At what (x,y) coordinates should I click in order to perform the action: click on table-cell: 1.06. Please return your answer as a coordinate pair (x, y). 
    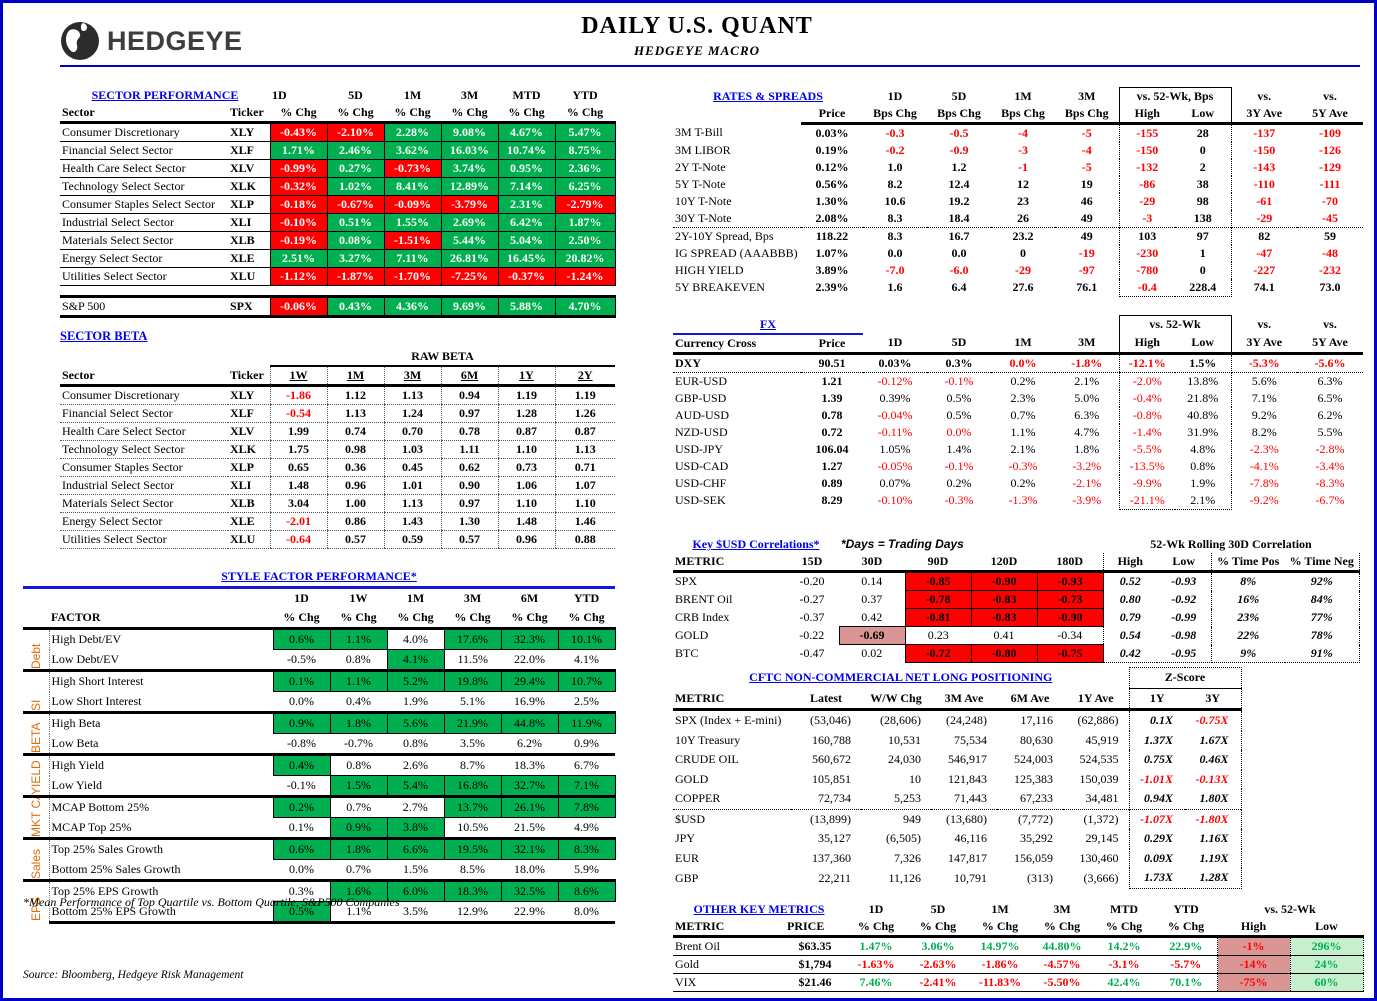
    Looking at the image, I should click on (526, 485).